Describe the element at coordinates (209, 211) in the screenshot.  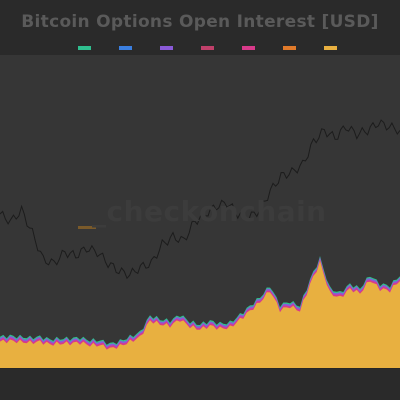
I see `watermark: _checkonchain` at that location.